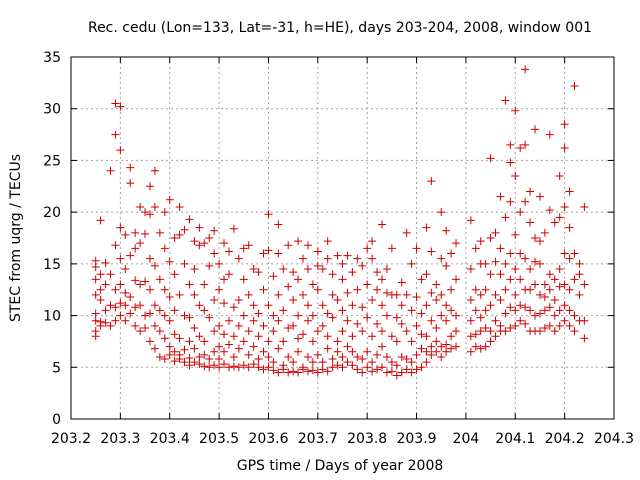 This screenshot has height=480, width=640. What do you see at coordinates (71, 439) in the screenshot?
I see `x-tick-label: 203.2` at bounding box center [71, 439].